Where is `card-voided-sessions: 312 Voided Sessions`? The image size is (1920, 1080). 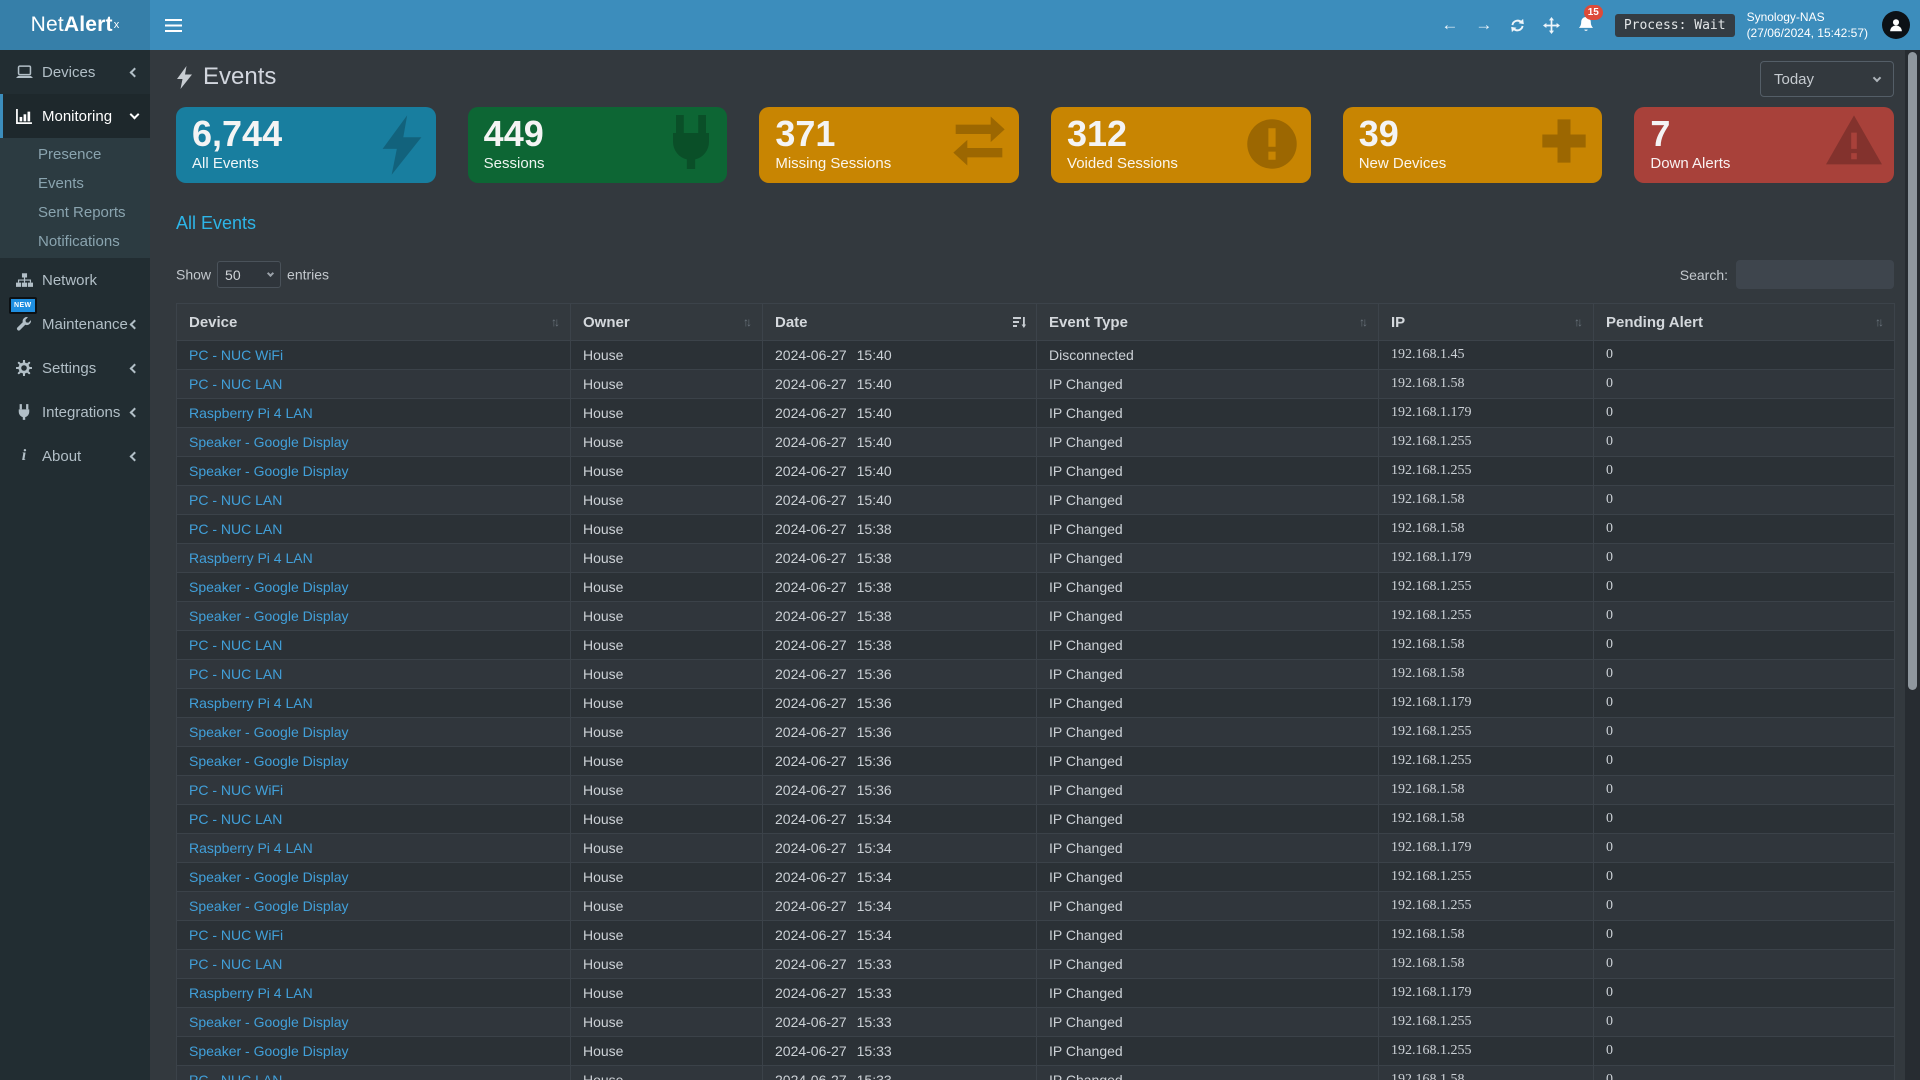
card-voided-sessions: 312 Voided Sessions is located at coordinates (1181, 145).